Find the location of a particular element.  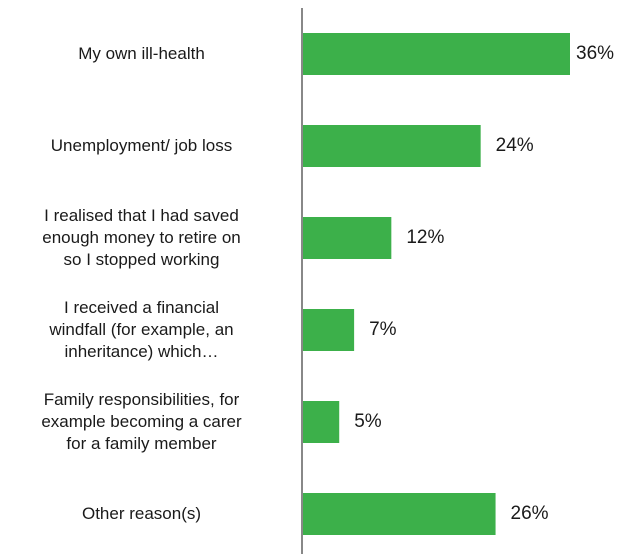

category-label-line: I realised that I had saved is located at coordinates (141, 215).